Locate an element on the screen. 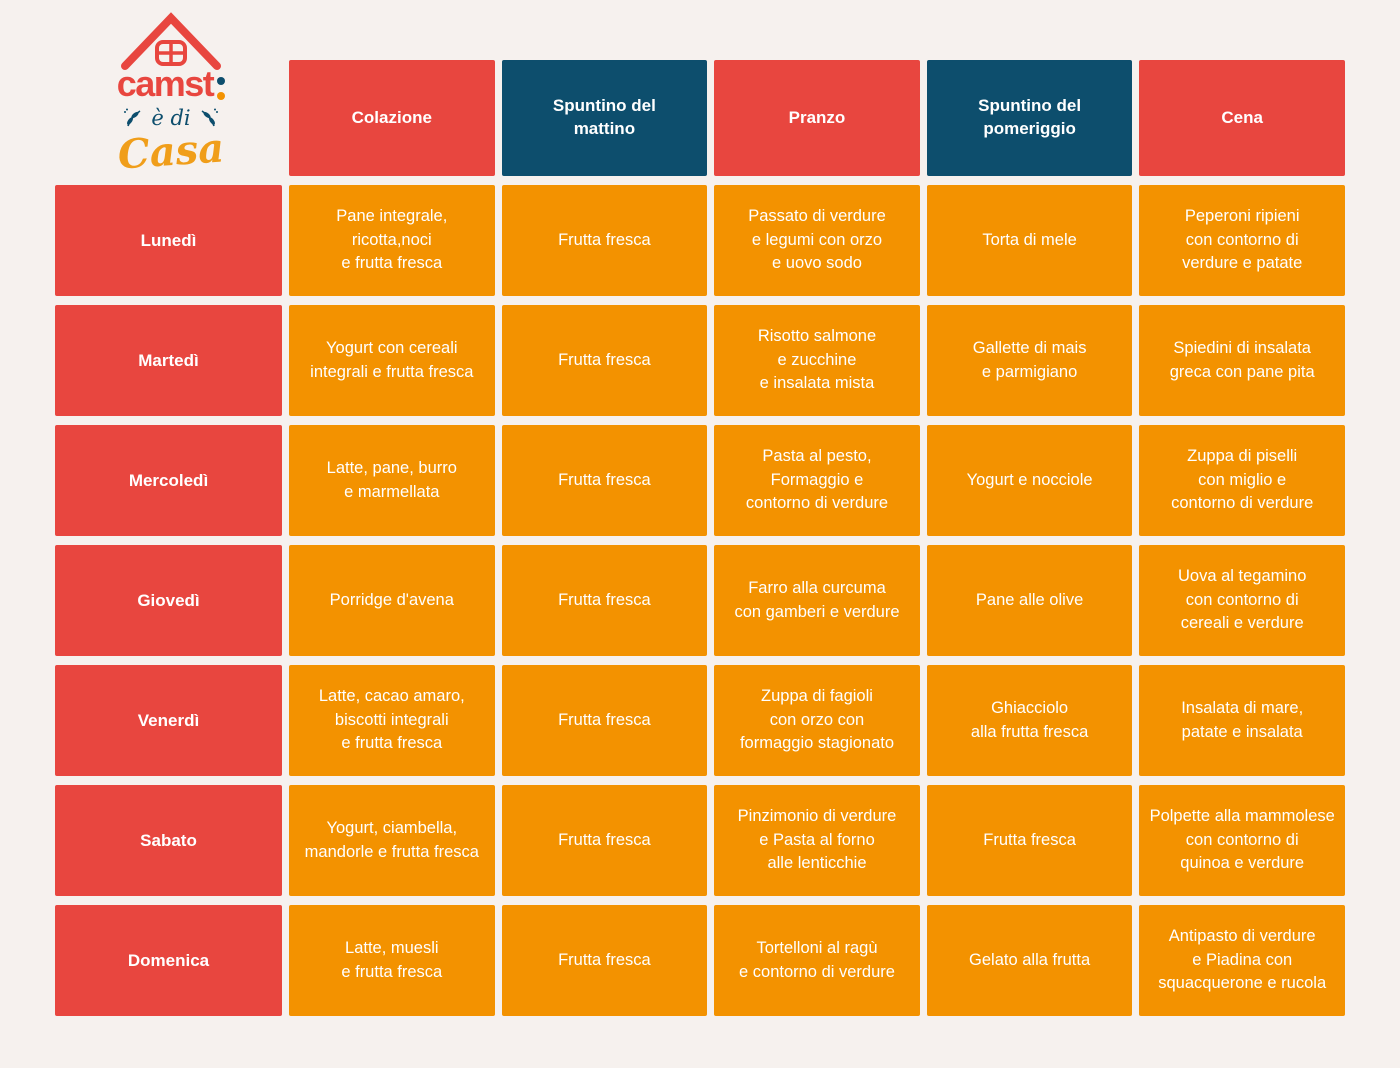  menu-cell-sabato-3: Frutta fresca is located at coordinates (1029, 840).